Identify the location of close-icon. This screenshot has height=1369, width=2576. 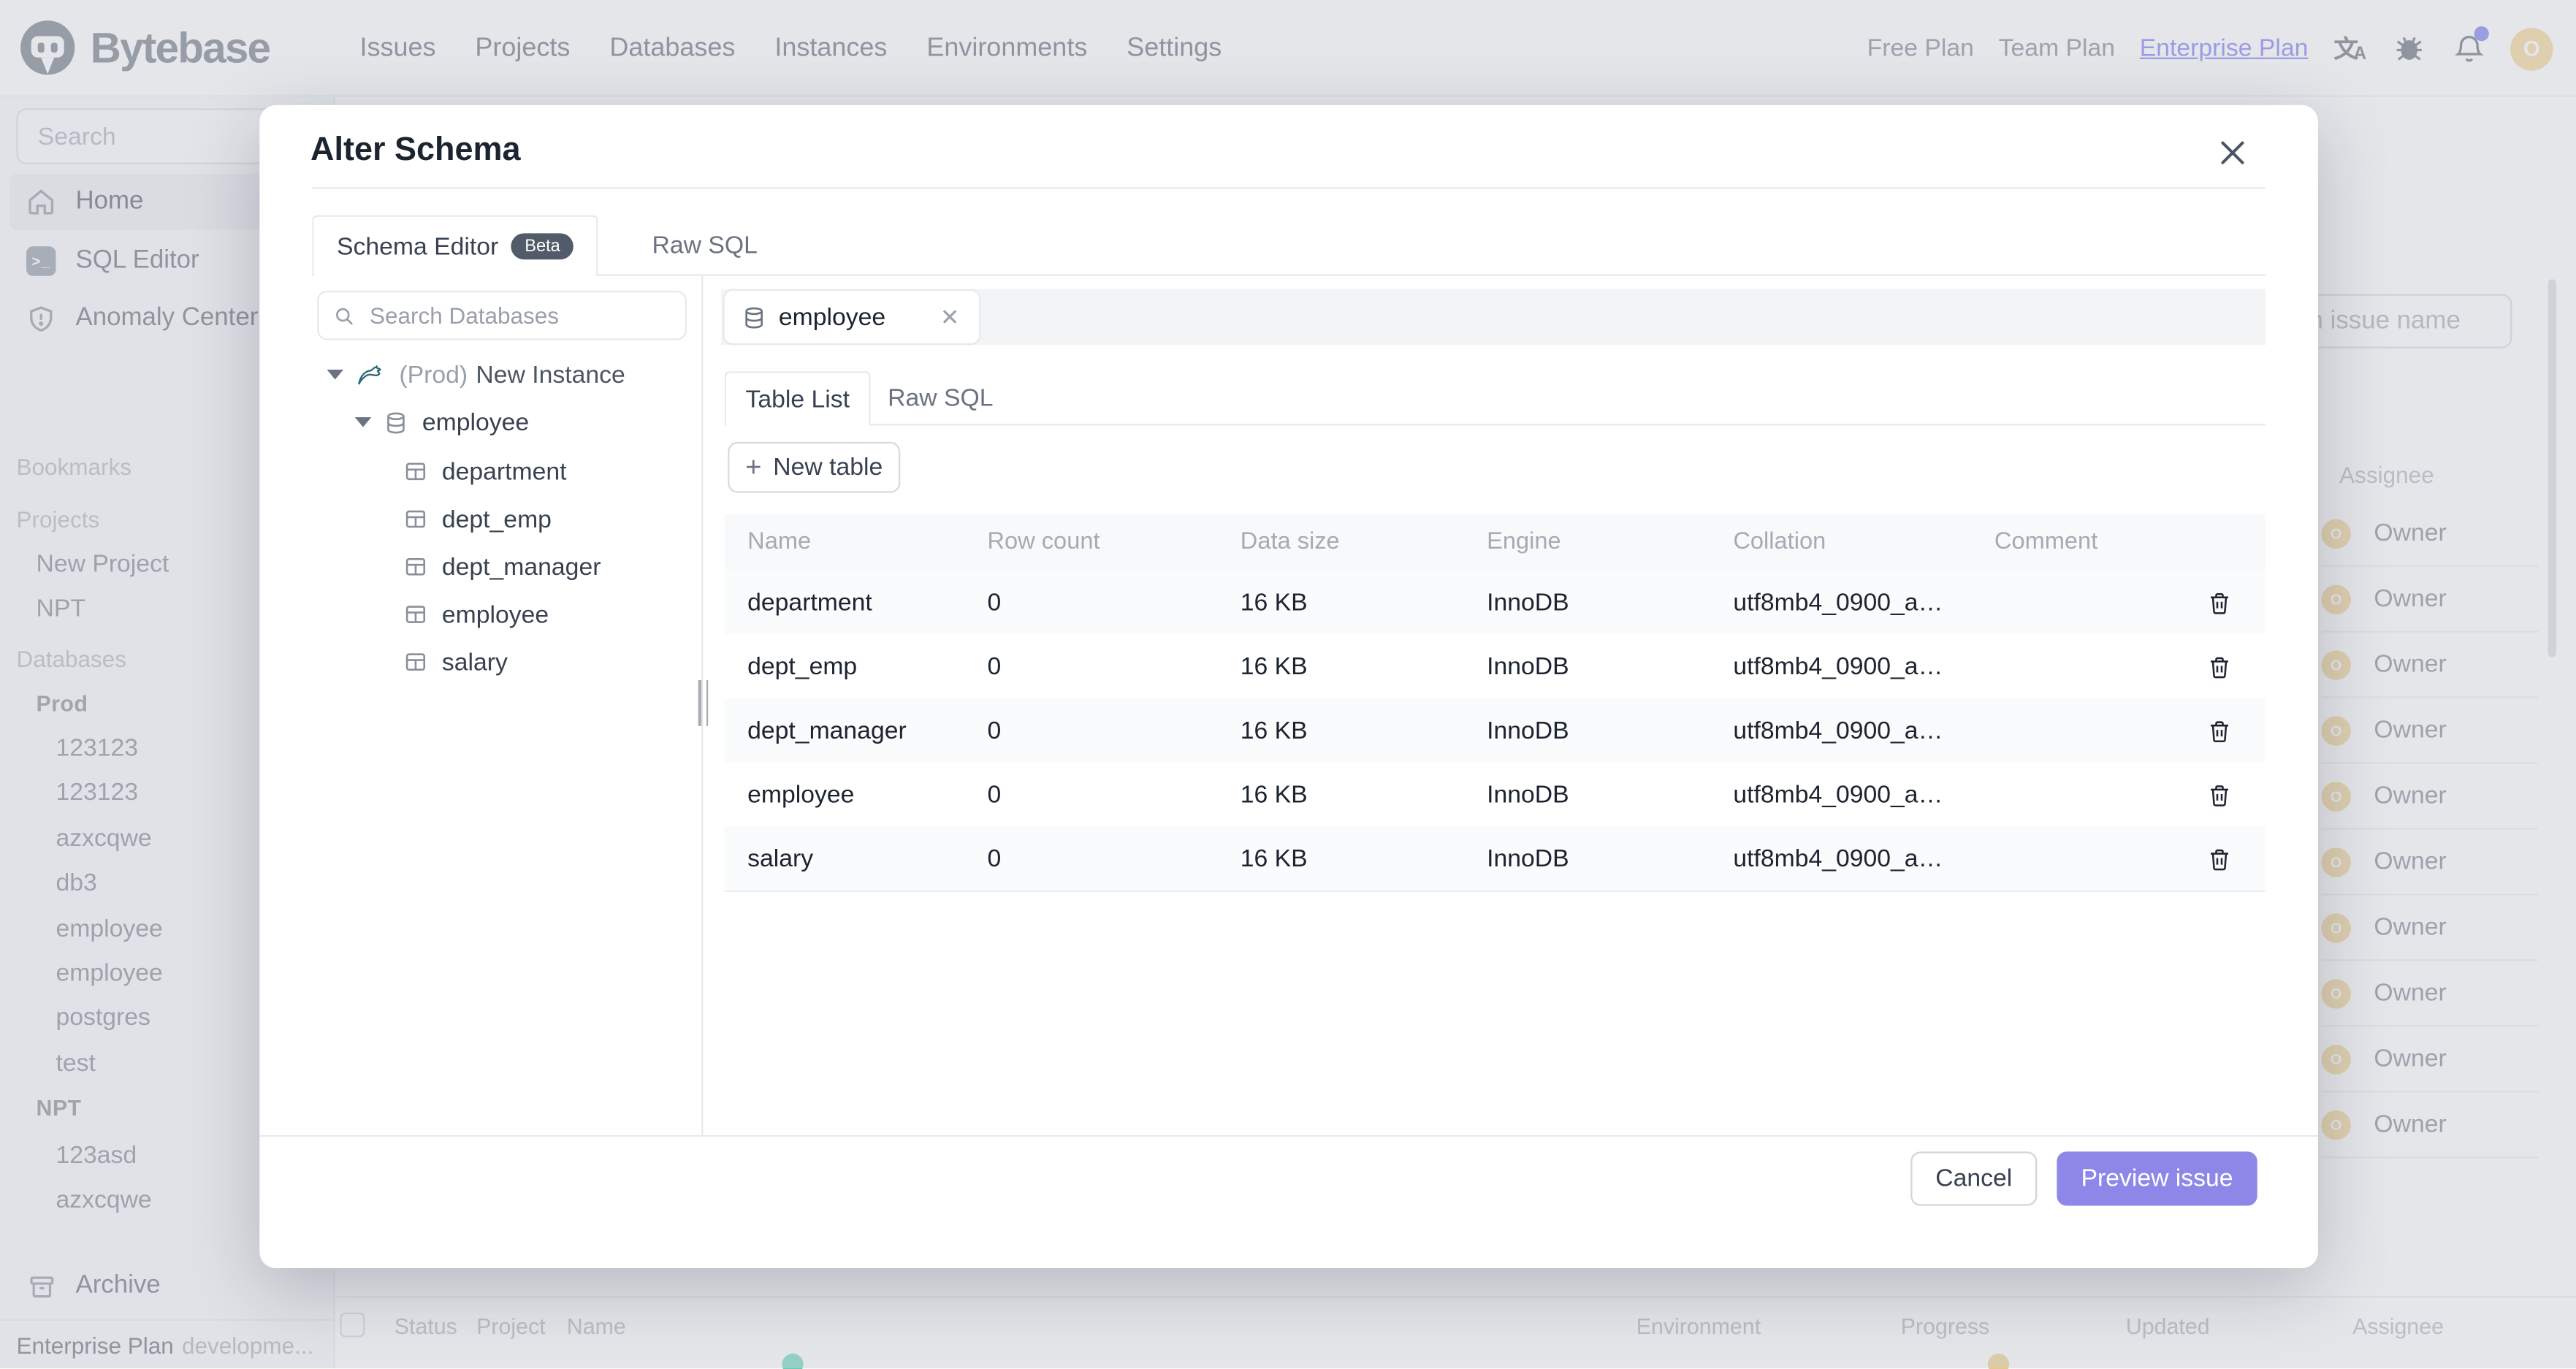
(2233, 153).